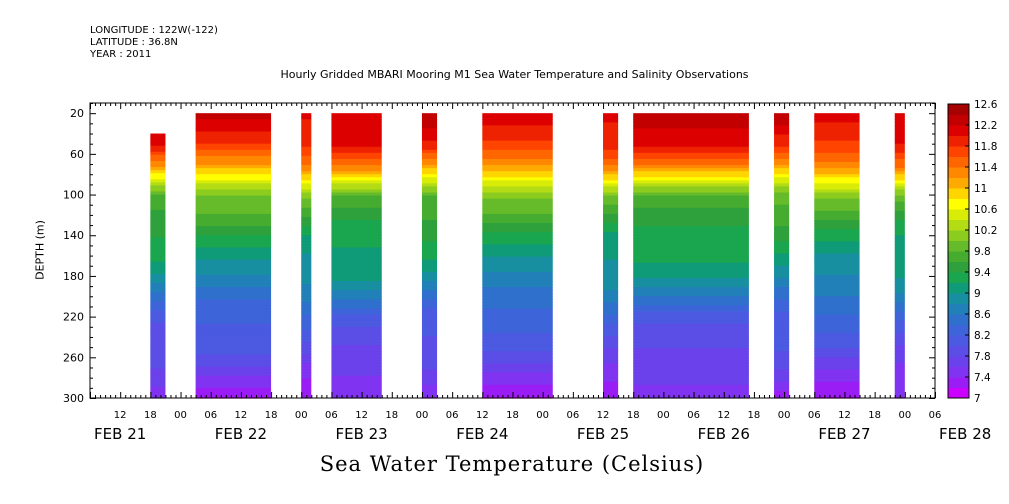 The image size is (1009, 504). Describe the element at coordinates (844, 434) in the screenshot. I see `x-date-label: FEB 27` at that location.